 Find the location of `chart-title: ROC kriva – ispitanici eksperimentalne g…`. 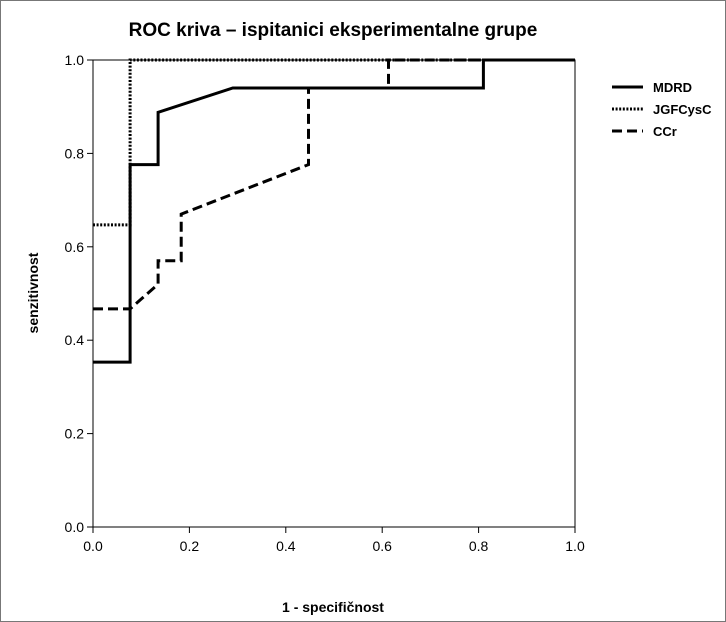

chart-title: ROC kriva – ispitanici eksperimentalne g… is located at coordinates (333, 30).